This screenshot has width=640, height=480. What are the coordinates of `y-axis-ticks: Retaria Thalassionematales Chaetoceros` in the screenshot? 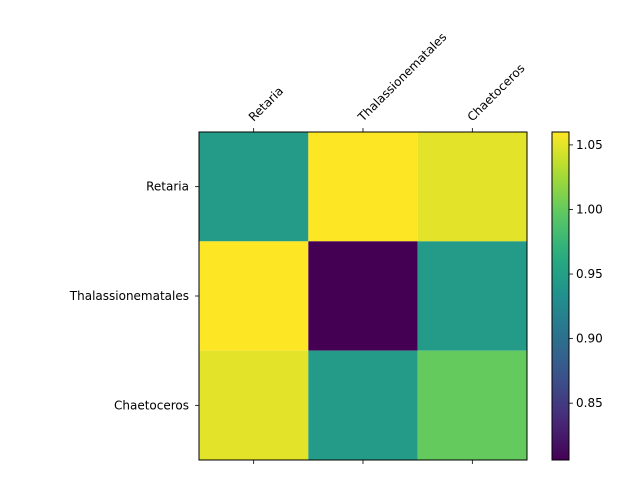 It's located at (134, 296).